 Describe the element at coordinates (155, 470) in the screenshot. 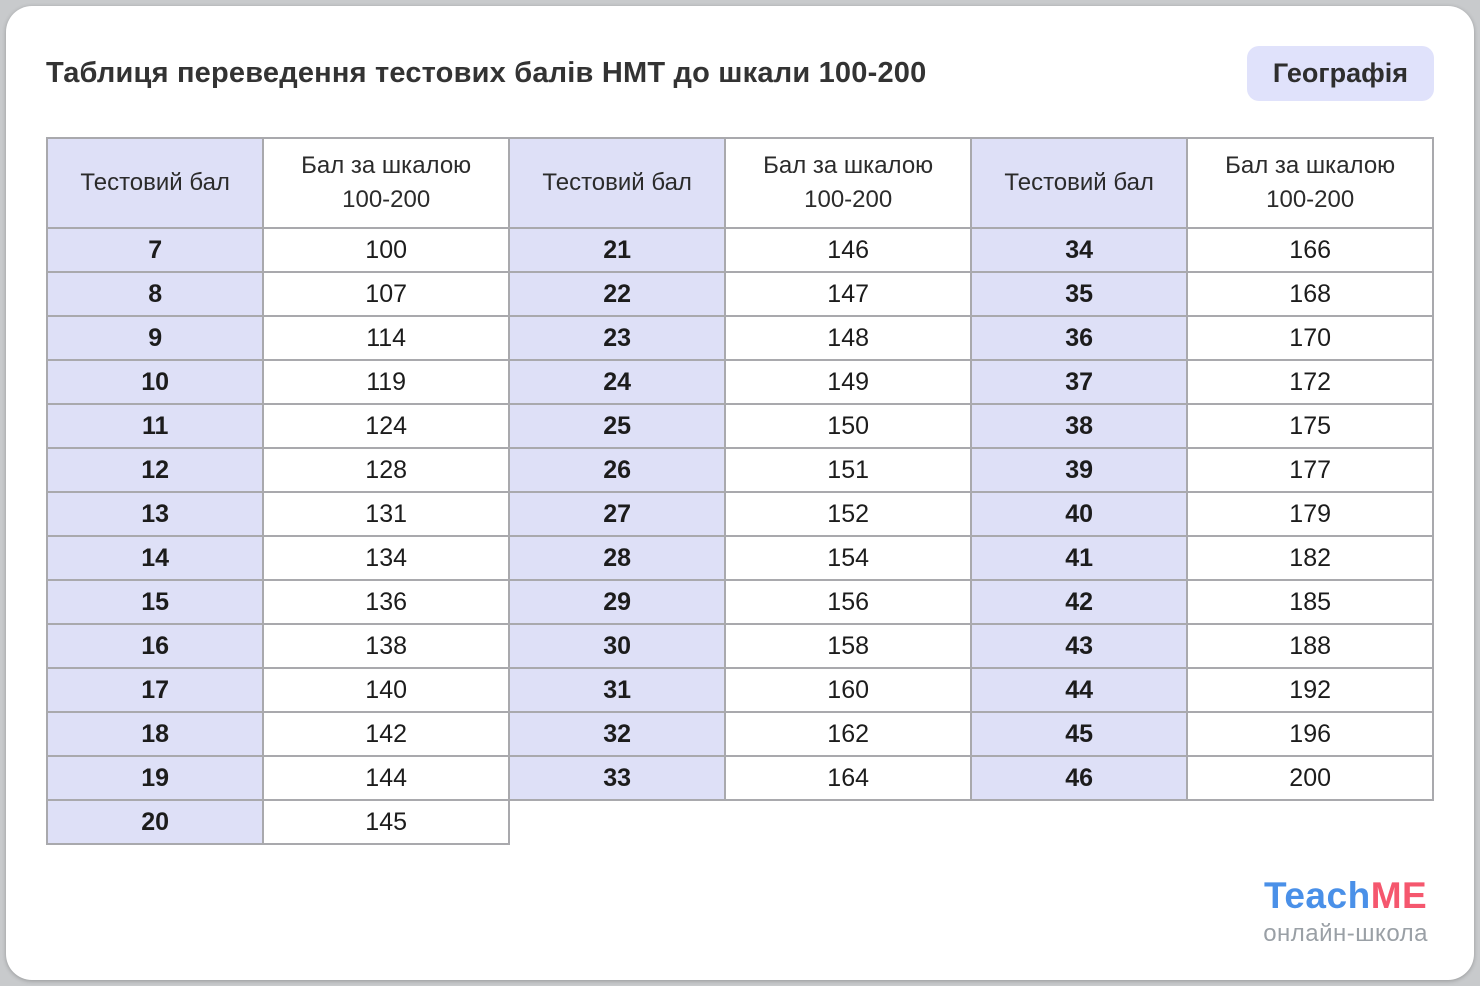

I see `test-score-cell: 12` at that location.